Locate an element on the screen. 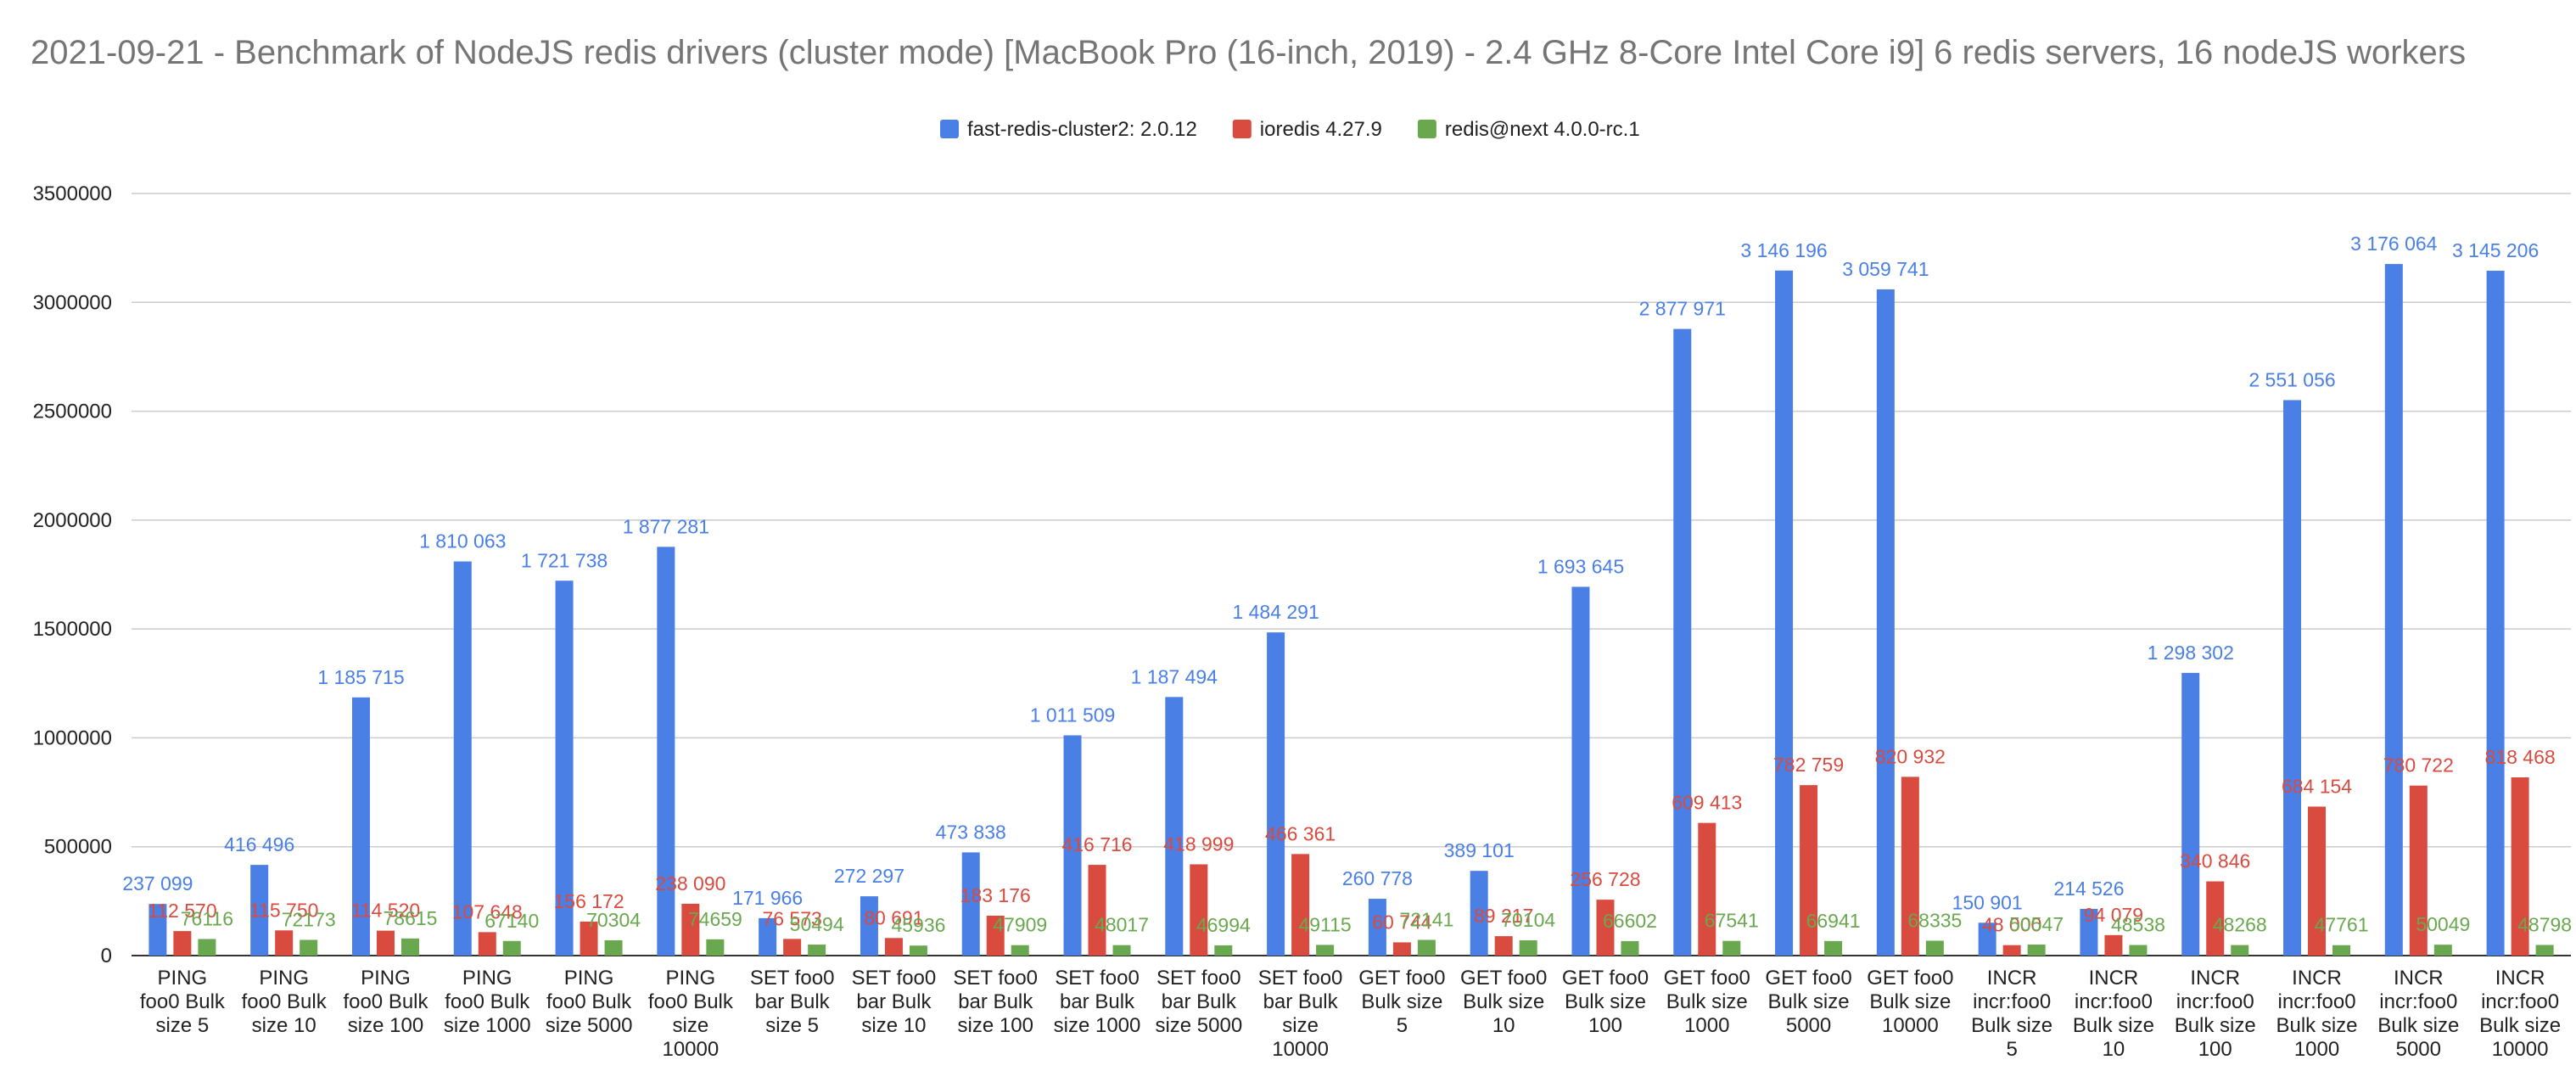 Image resolution: width=2576 pixels, height=1071 pixels. x-category-label: GET foo0 Bulk size 5 is located at coordinates (1401, 1002).